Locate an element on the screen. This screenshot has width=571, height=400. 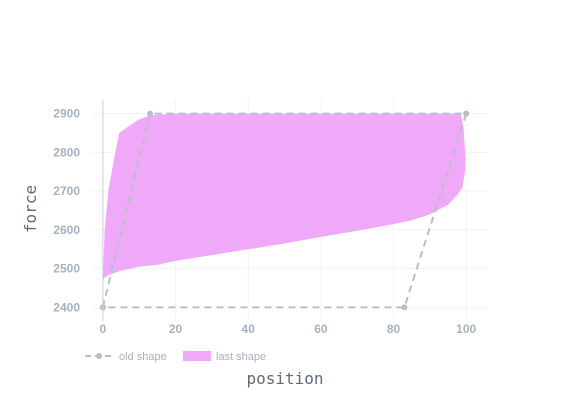
y-axis-ticks: 2400 2500 2600 2700 2800 2900 is located at coordinates (66, 211).